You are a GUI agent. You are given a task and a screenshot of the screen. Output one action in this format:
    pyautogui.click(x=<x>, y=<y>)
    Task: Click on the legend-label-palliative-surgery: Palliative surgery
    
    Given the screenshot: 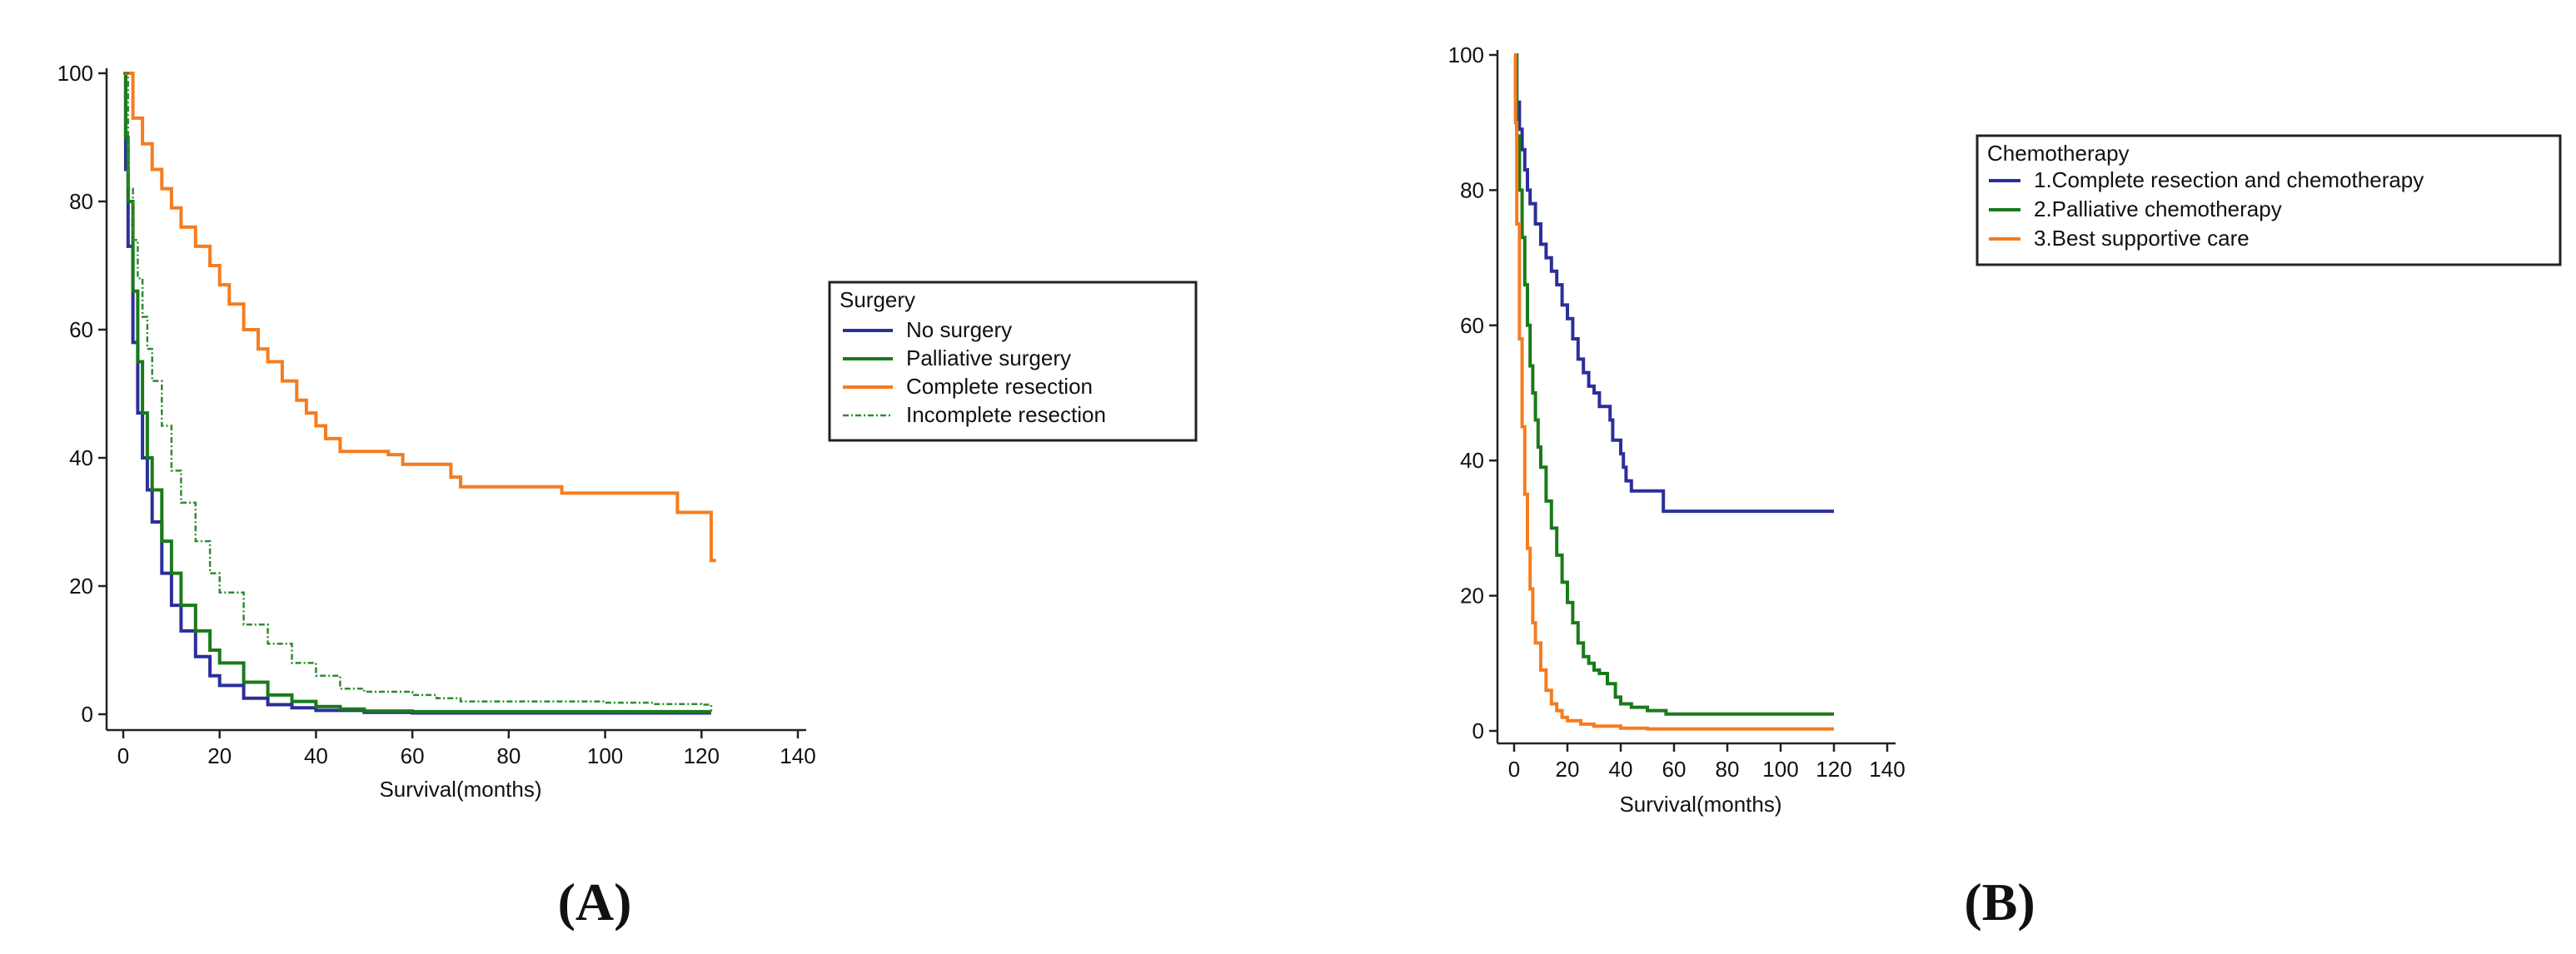 What is the action you would take?
    pyautogui.click(x=988, y=357)
    